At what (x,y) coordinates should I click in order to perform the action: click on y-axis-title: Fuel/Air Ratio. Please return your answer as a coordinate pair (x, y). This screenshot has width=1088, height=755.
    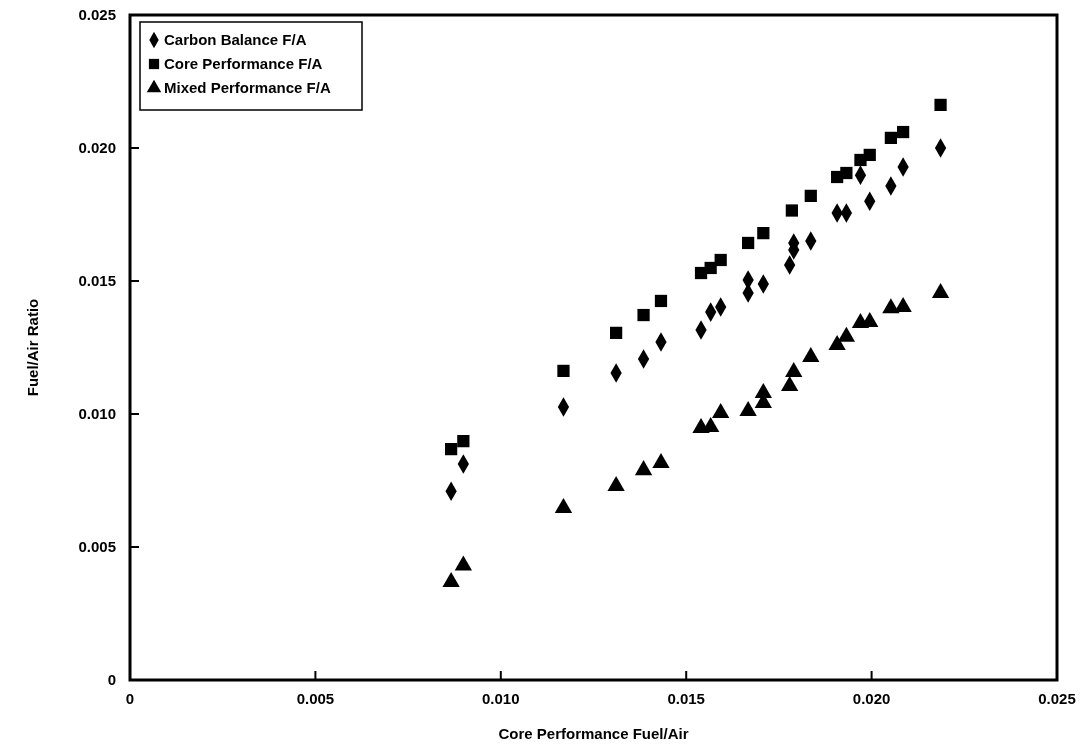
    Looking at the image, I should click on (32, 347).